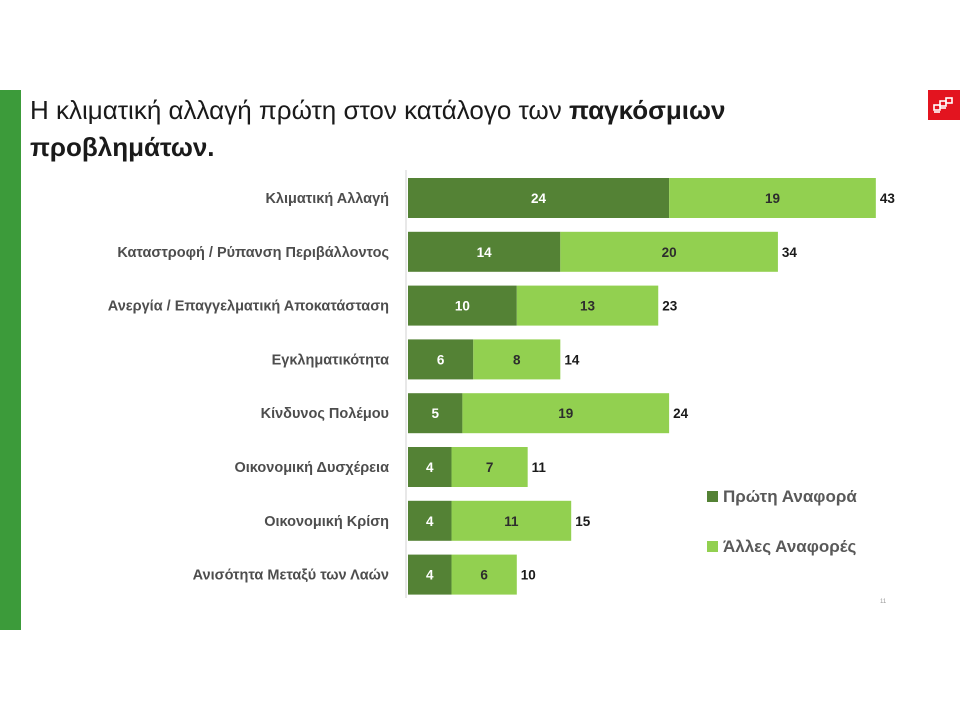  I want to click on category-label: Εγκληματικότητα, so click(330, 360).